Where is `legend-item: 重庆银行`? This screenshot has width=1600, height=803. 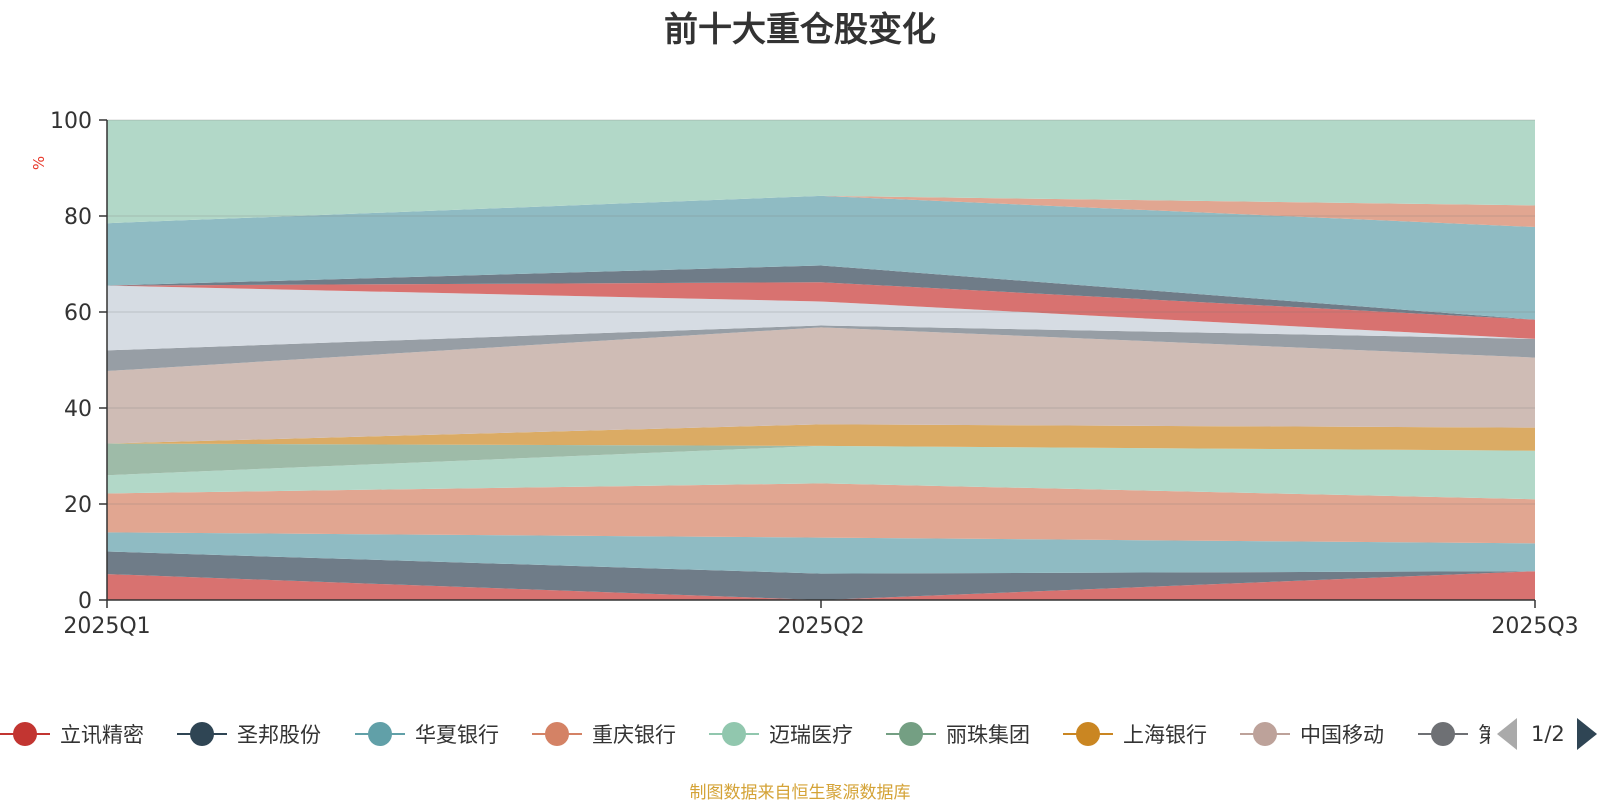
legend-item: 重庆银行 is located at coordinates (604, 734).